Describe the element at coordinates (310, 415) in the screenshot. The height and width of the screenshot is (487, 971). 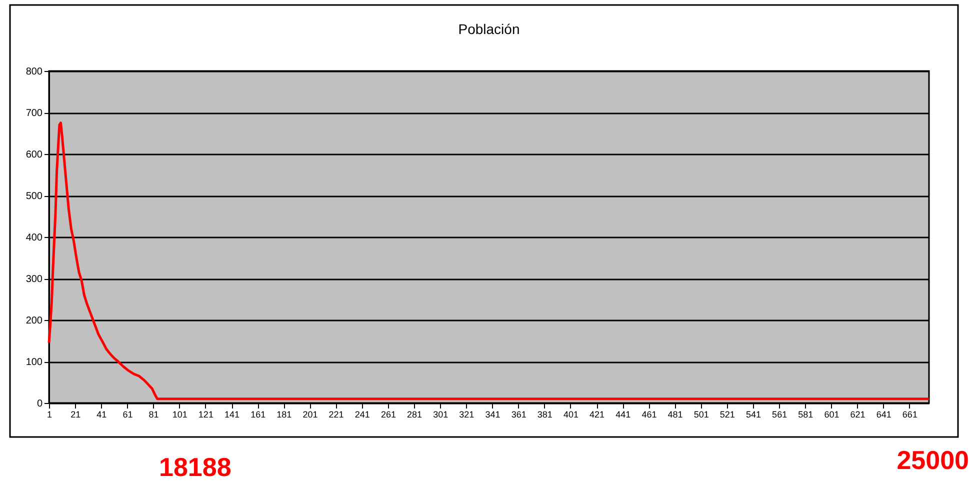
I see `x-tick-label: 201` at that location.